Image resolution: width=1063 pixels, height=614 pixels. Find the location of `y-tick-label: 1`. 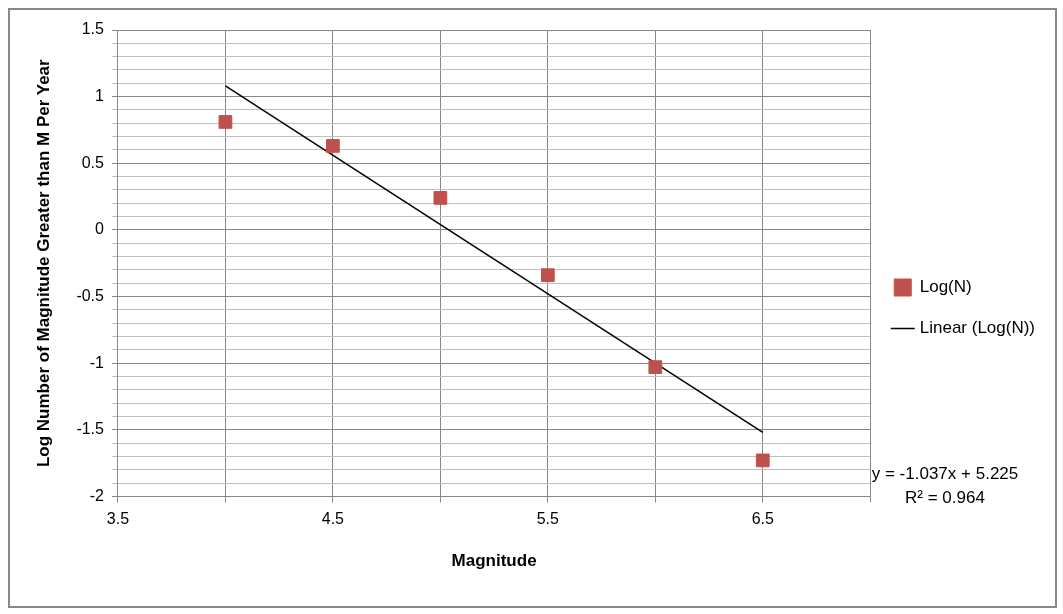

y-tick-label: 1 is located at coordinates (100, 96).